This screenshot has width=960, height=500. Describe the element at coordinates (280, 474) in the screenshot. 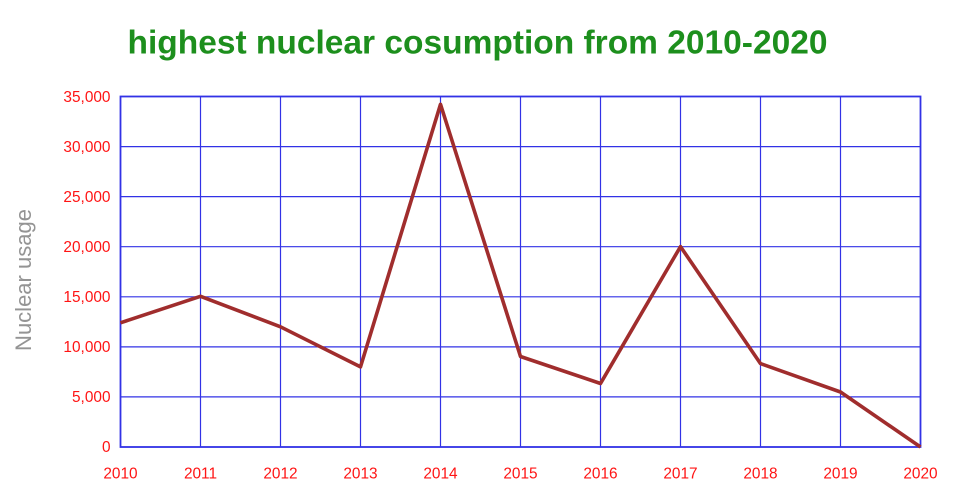

I see `svg-text: 2012` at that location.